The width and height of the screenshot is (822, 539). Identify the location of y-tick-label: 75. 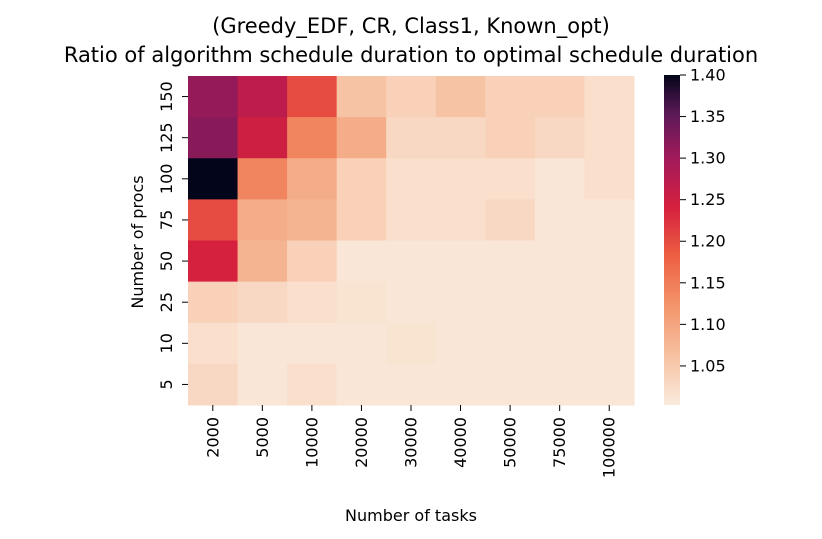
(166, 220).